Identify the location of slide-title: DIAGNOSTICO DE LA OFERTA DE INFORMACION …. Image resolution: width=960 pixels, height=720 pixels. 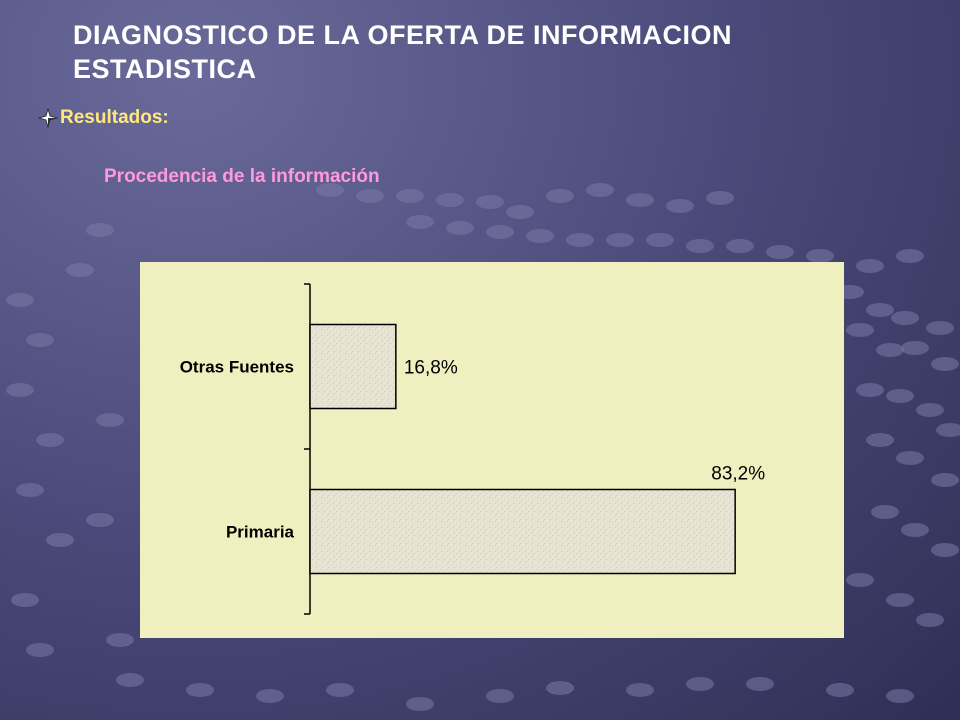
(402, 52).